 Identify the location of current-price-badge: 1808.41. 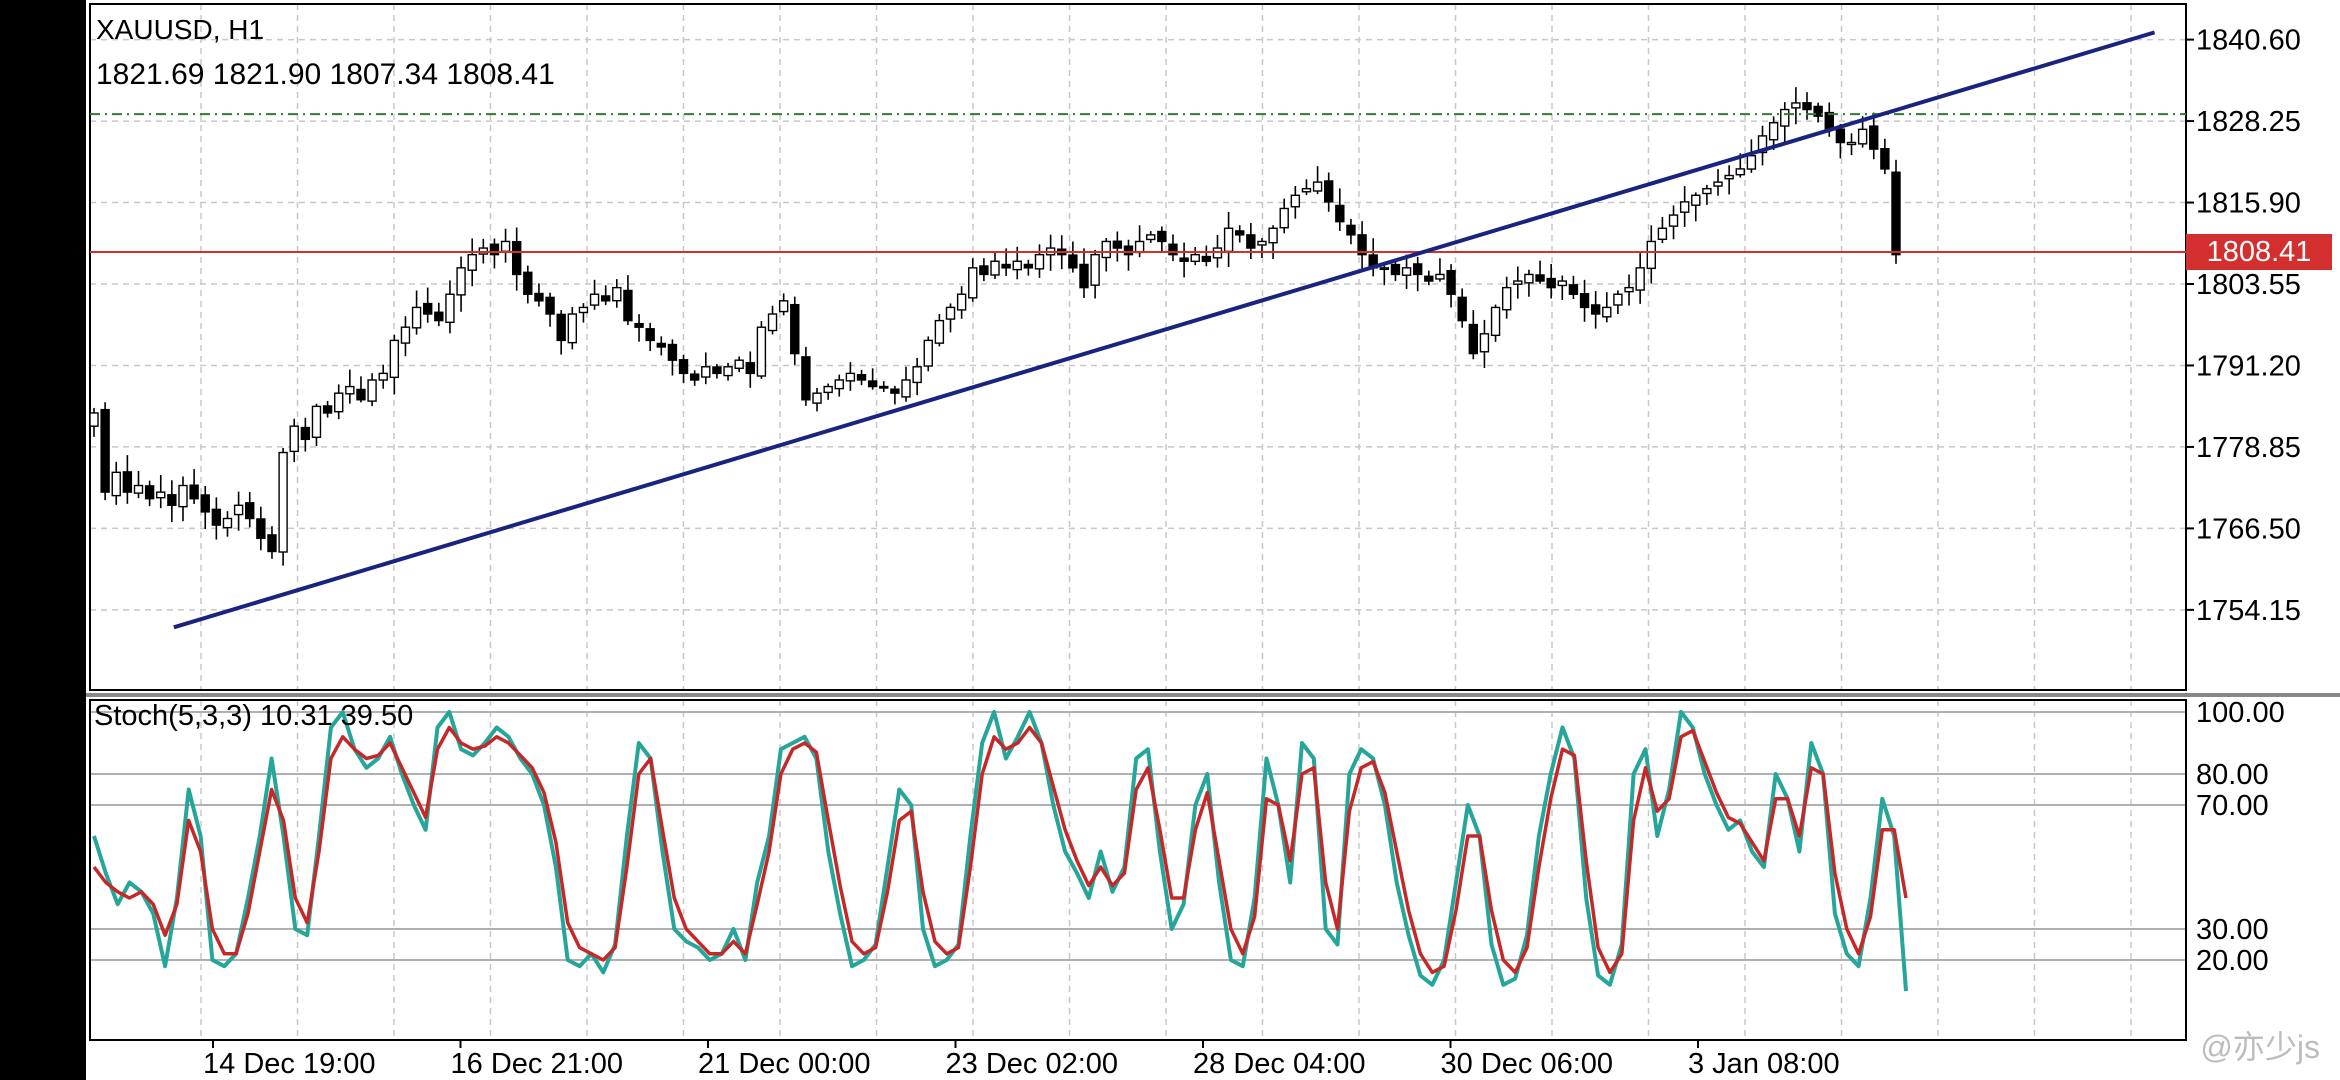
(2259, 251).